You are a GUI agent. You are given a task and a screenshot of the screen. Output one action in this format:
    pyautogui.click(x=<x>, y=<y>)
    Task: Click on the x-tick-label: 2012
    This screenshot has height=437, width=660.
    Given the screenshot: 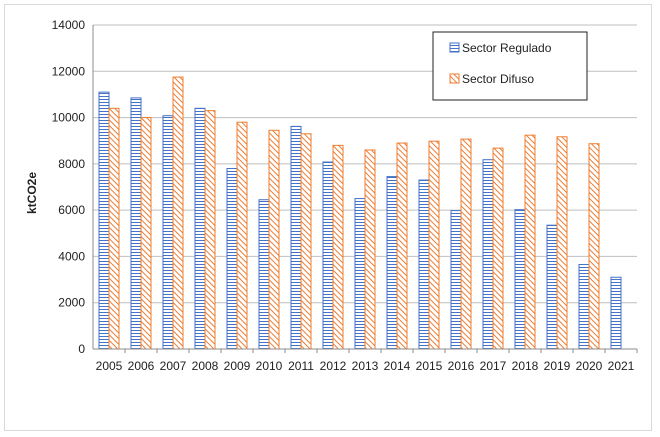 What is the action you would take?
    pyautogui.click(x=333, y=366)
    